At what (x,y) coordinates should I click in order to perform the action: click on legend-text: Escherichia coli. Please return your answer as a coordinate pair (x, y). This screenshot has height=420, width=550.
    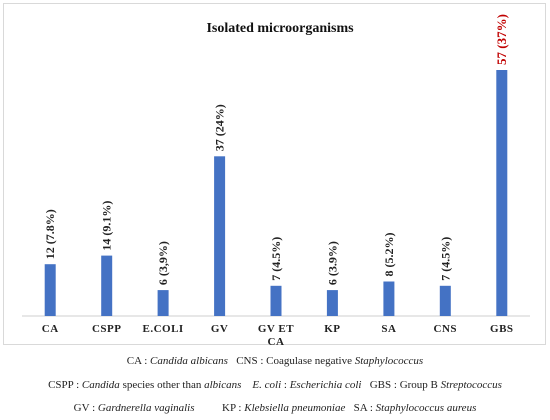
    Looking at the image, I should click on (325, 385).